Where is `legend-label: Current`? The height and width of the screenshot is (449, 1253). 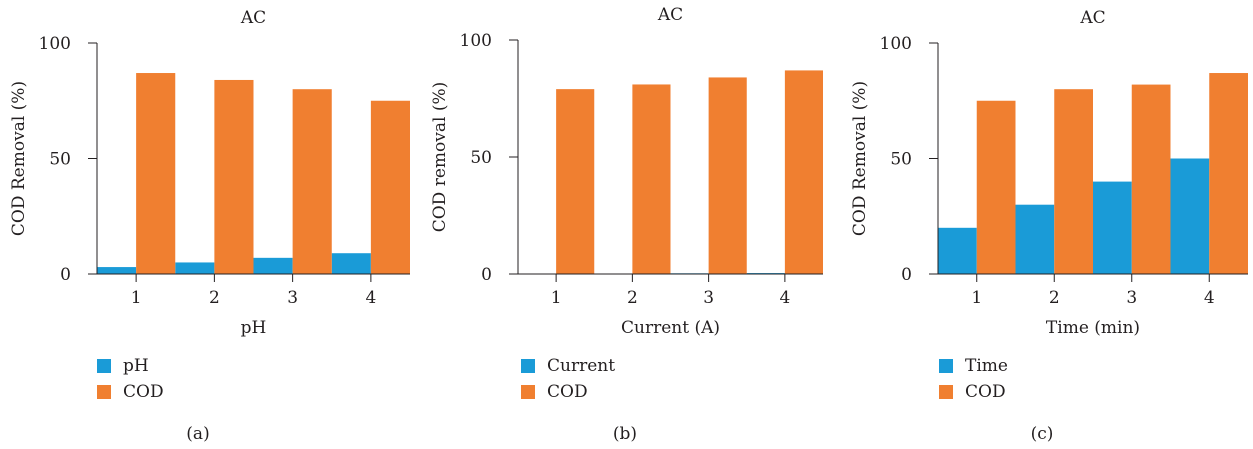
legend-label: Current is located at coordinates (581, 366).